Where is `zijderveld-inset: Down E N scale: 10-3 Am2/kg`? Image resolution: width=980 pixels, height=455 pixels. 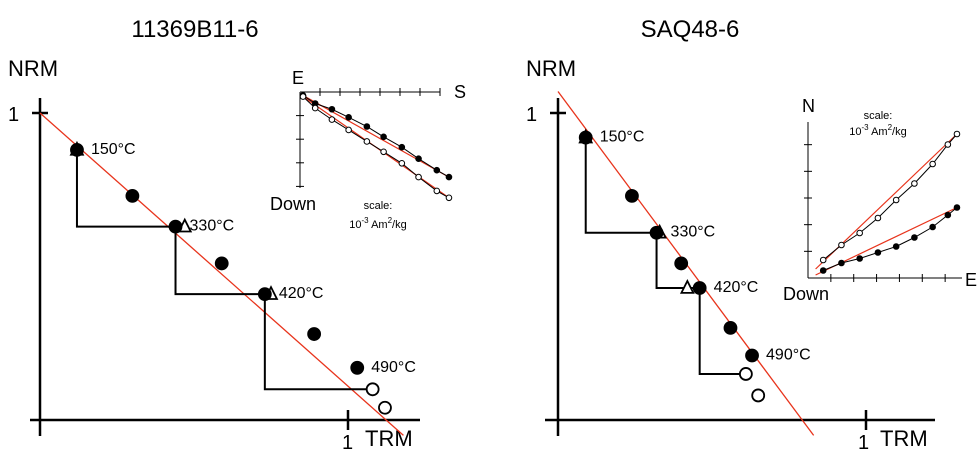
zijderveld-inset: Down E N scale: 10-3 Am2/kg is located at coordinates (880, 200).